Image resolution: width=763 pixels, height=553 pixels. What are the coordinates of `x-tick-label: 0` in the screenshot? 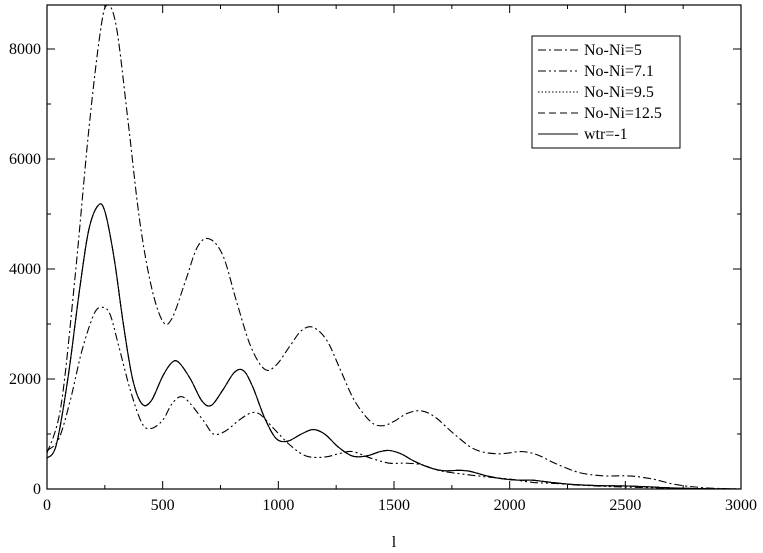 It's located at (47, 505).